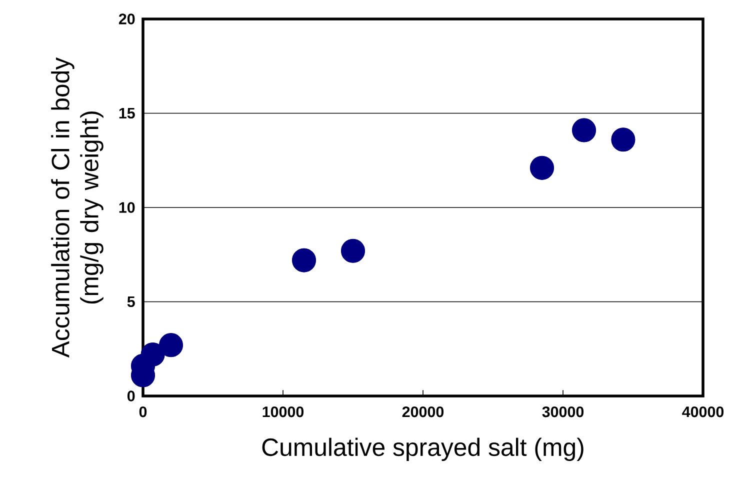 The image size is (730, 484). I want to click on y-tick-label: 5, so click(131, 302).